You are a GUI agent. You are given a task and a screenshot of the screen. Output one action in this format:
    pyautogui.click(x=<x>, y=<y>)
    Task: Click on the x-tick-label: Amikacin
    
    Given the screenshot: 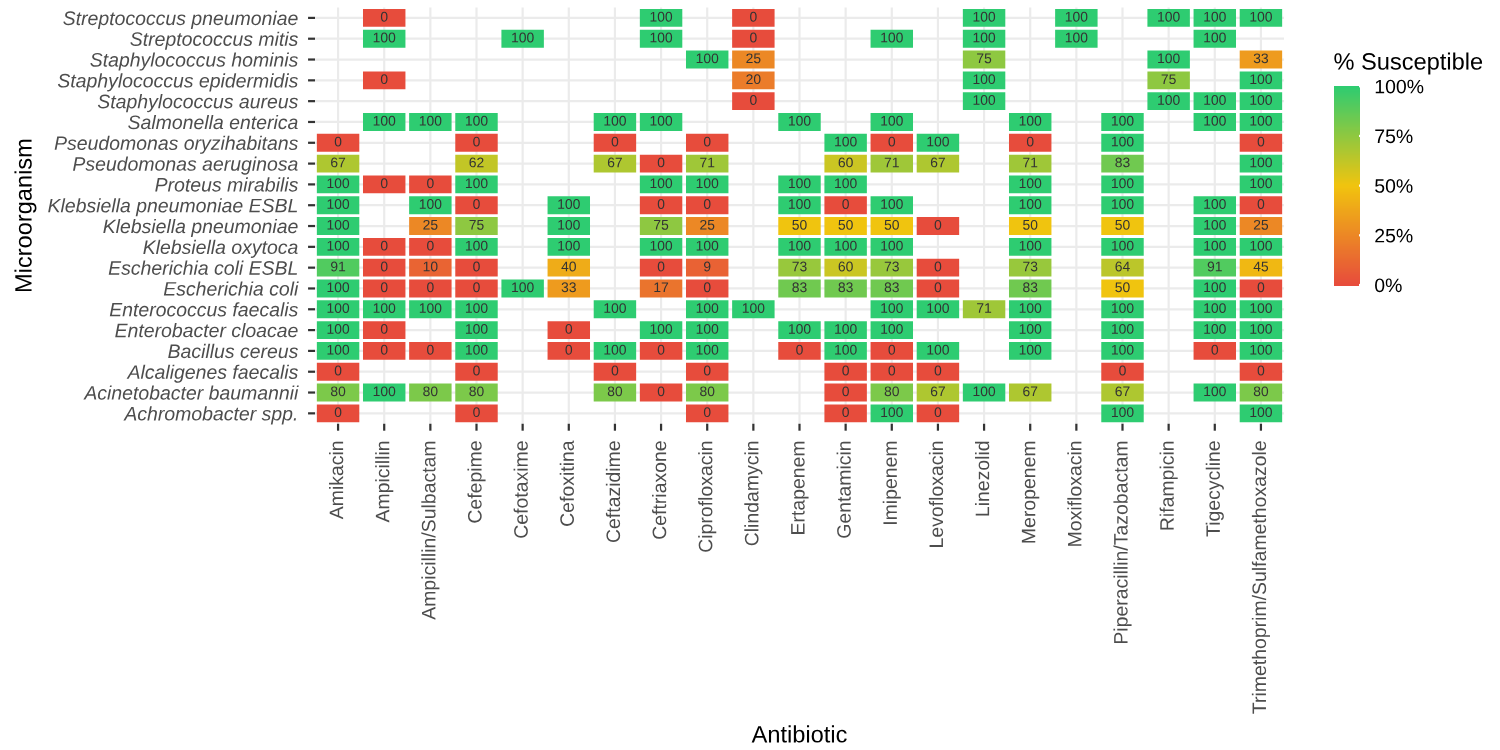 What is the action you would take?
    pyautogui.click(x=336, y=480)
    